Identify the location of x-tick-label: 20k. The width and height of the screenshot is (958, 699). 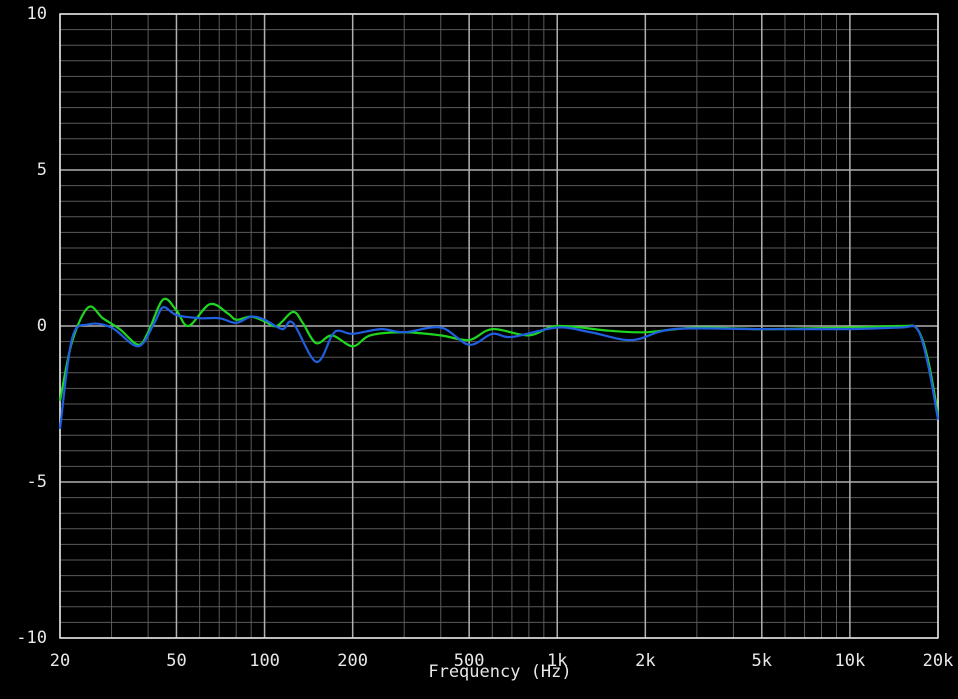
(938, 661).